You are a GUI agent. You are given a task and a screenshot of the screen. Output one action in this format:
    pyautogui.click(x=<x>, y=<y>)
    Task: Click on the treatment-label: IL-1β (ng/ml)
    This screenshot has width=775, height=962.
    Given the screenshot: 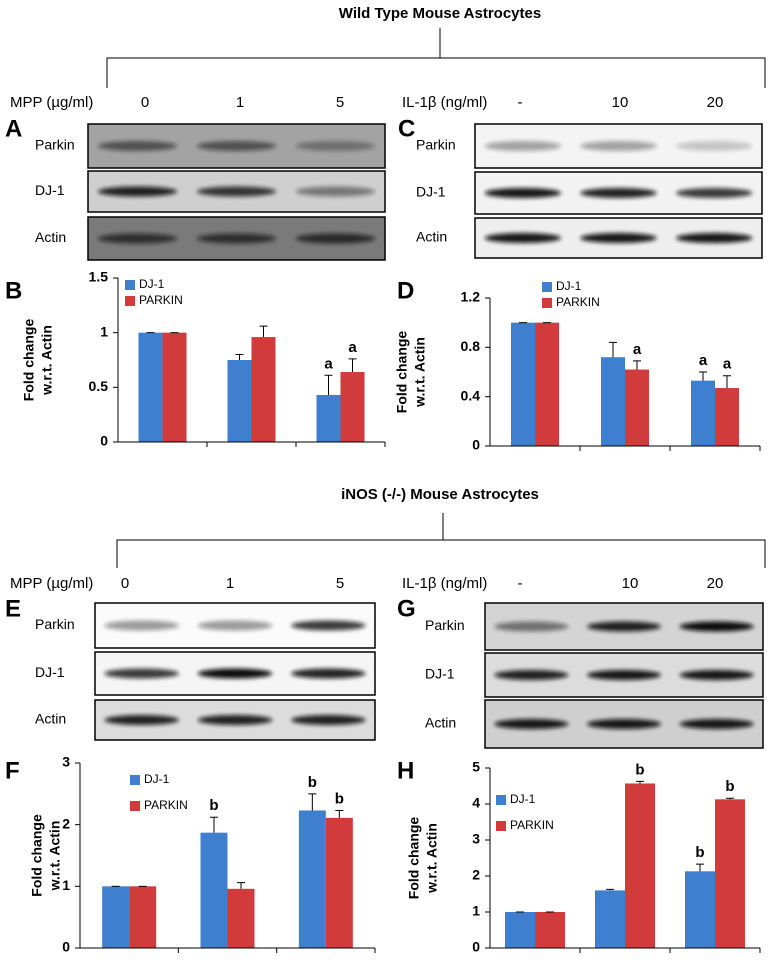 What is the action you would take?
    pyautogui.click(x=444, y=583)
    